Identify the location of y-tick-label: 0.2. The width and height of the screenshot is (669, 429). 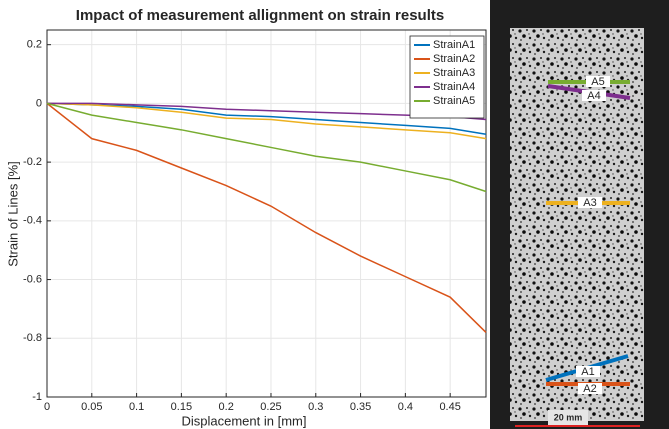
(34, 45).